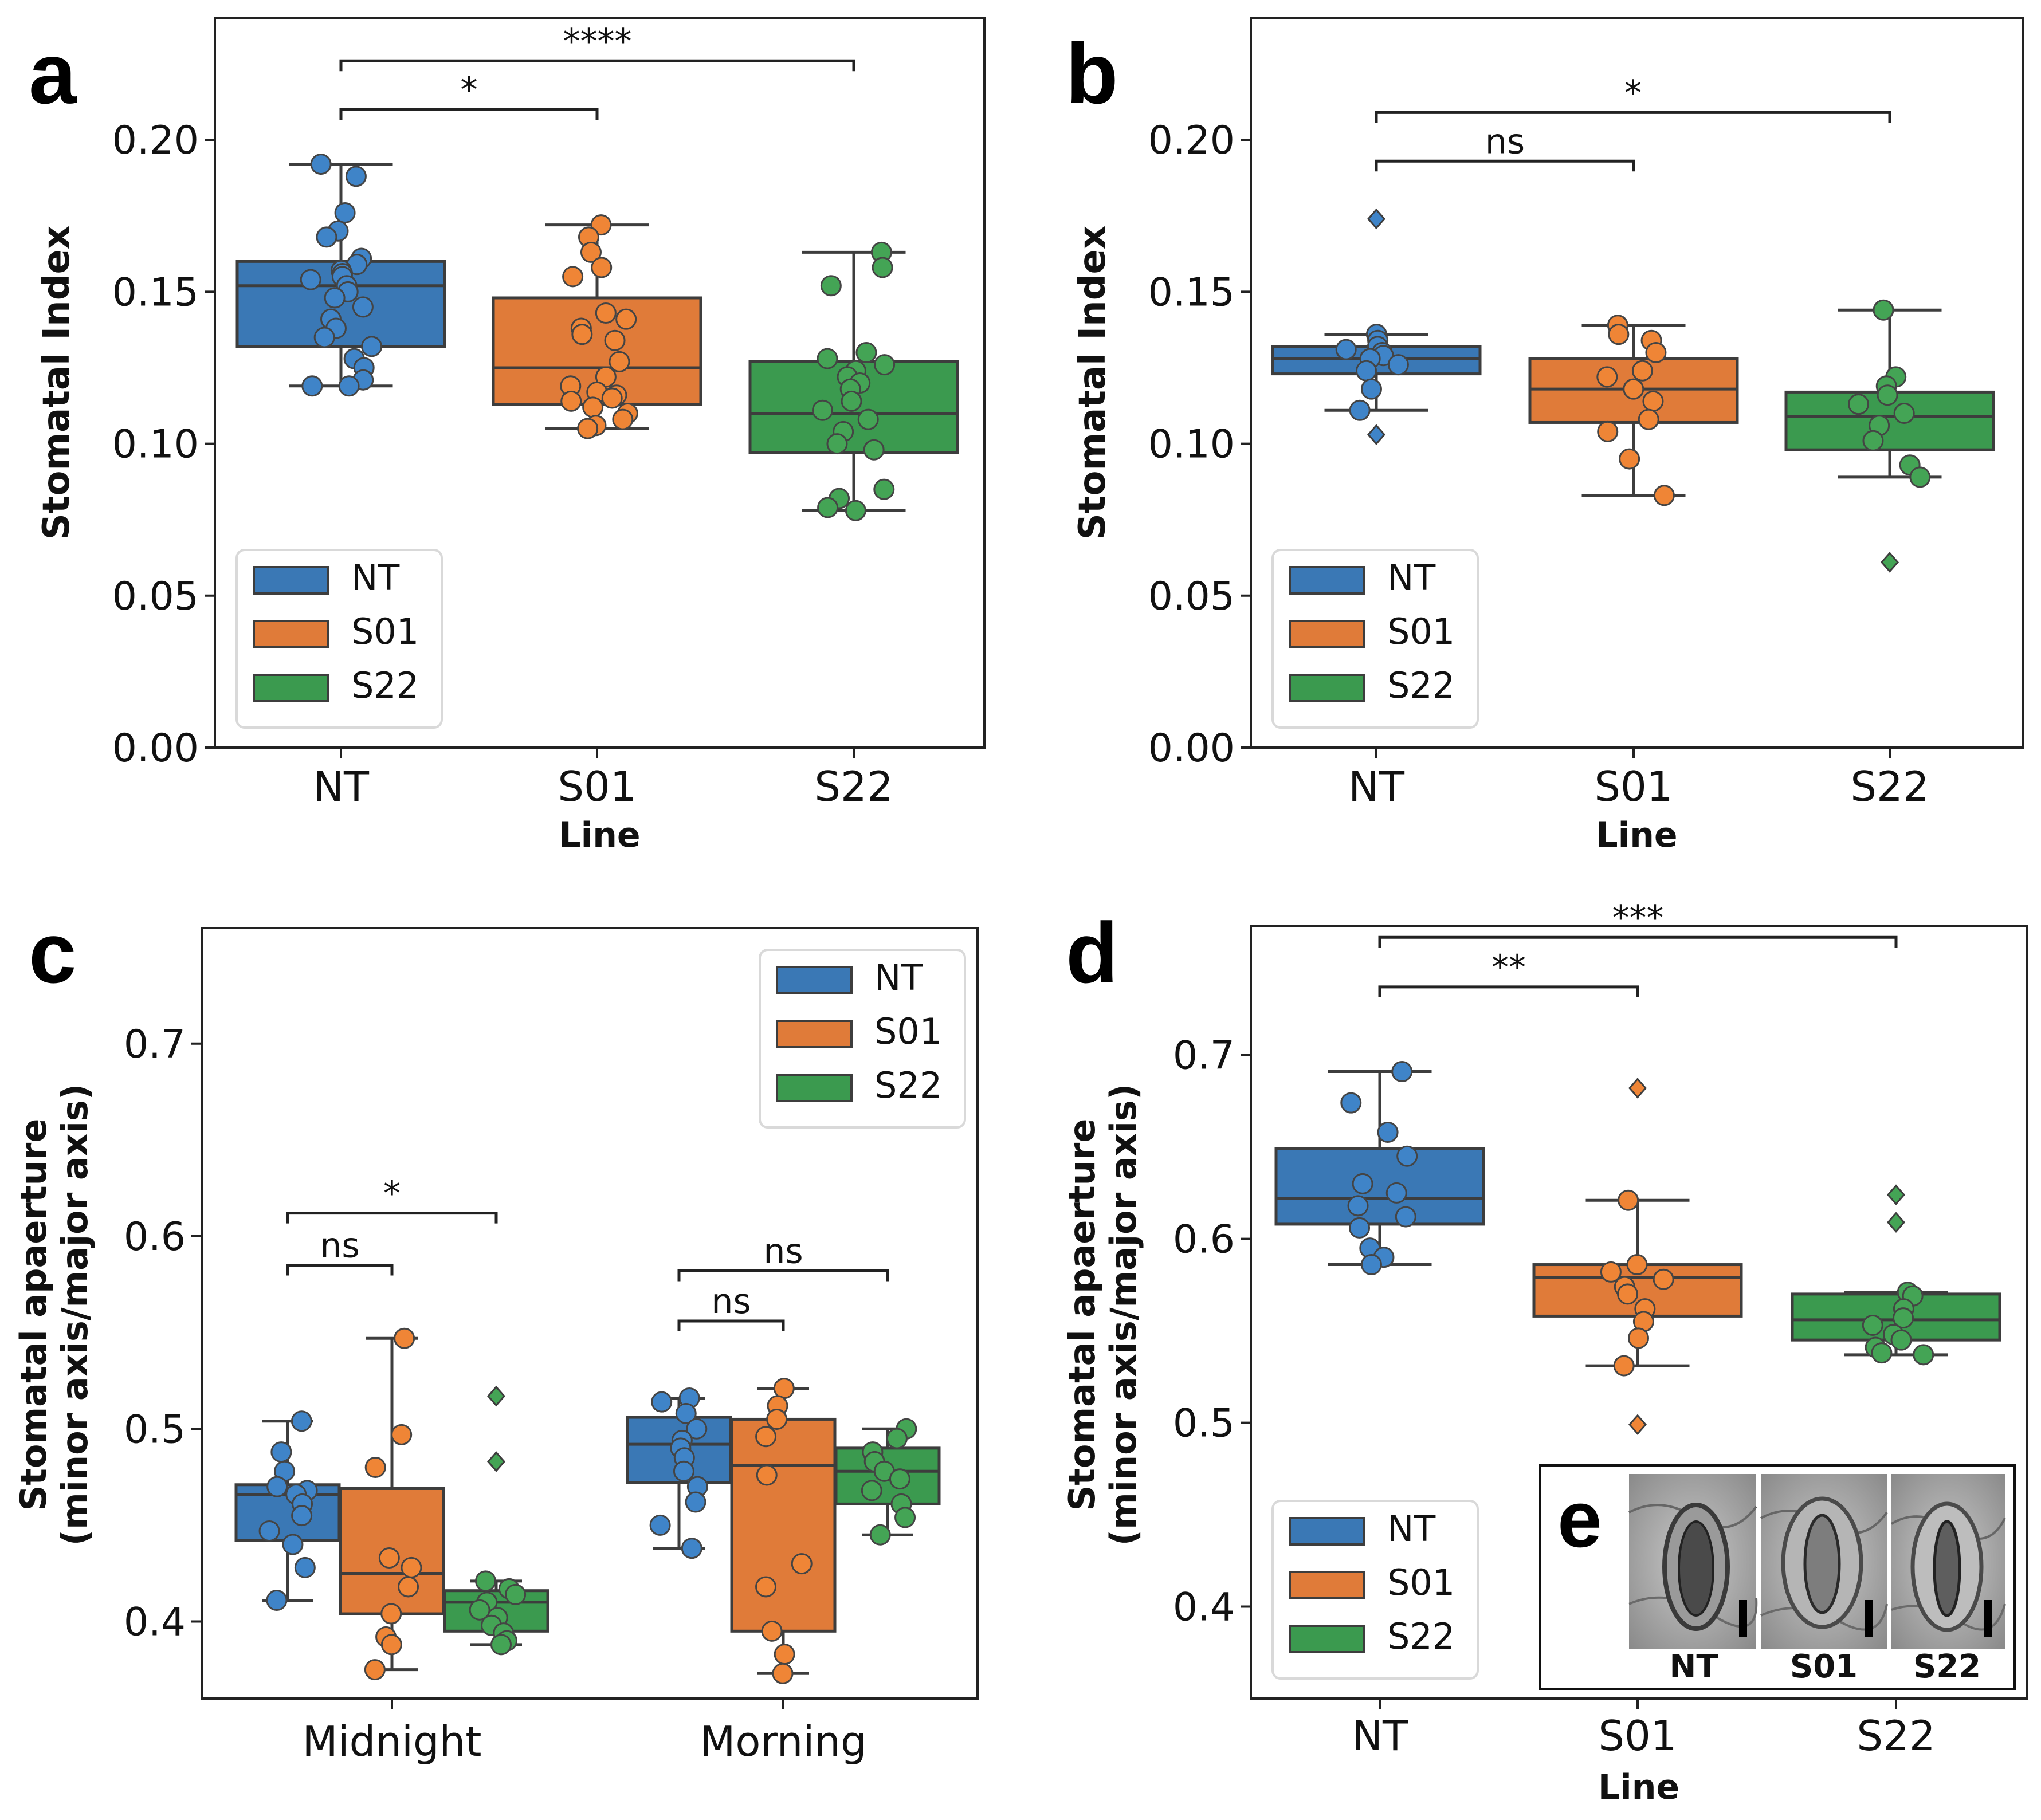 This screenshot has height=1820, width=2041. I want to click on x-tick-label: Midnight, so click(391, 1741).